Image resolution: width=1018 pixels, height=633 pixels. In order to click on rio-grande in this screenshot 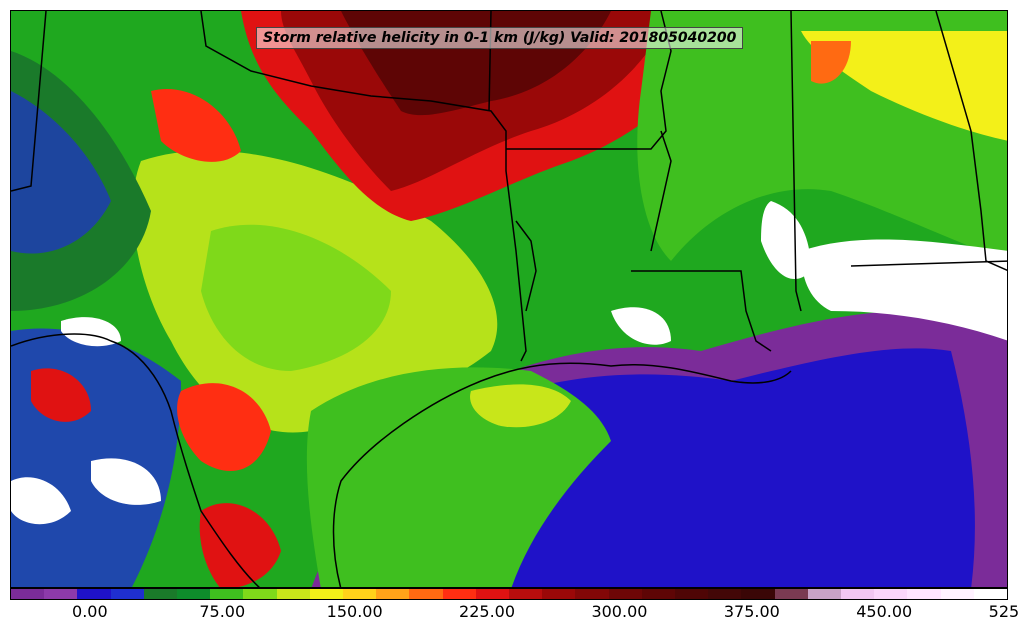, I will do `click(135, 460)`.